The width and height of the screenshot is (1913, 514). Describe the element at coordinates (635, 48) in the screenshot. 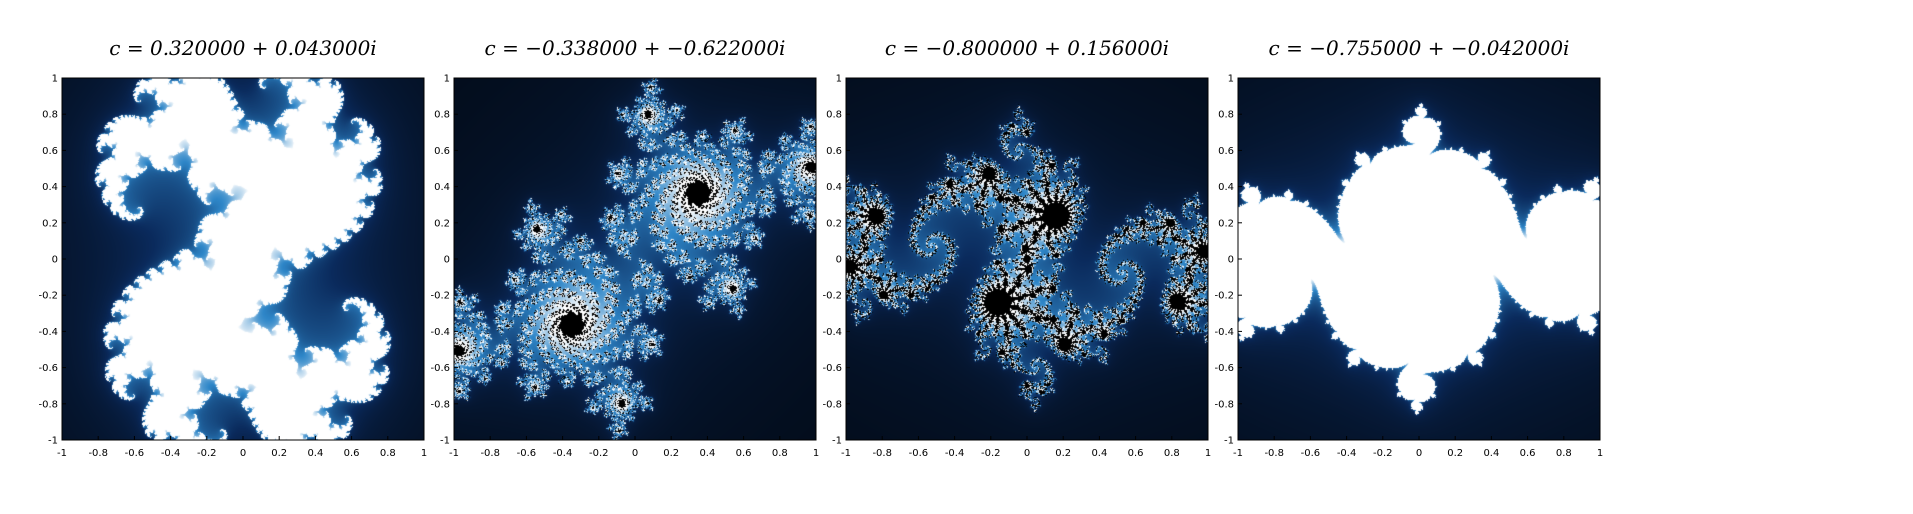

I see `panel-title: c = −0.338000 + −0.622000i` at that location.